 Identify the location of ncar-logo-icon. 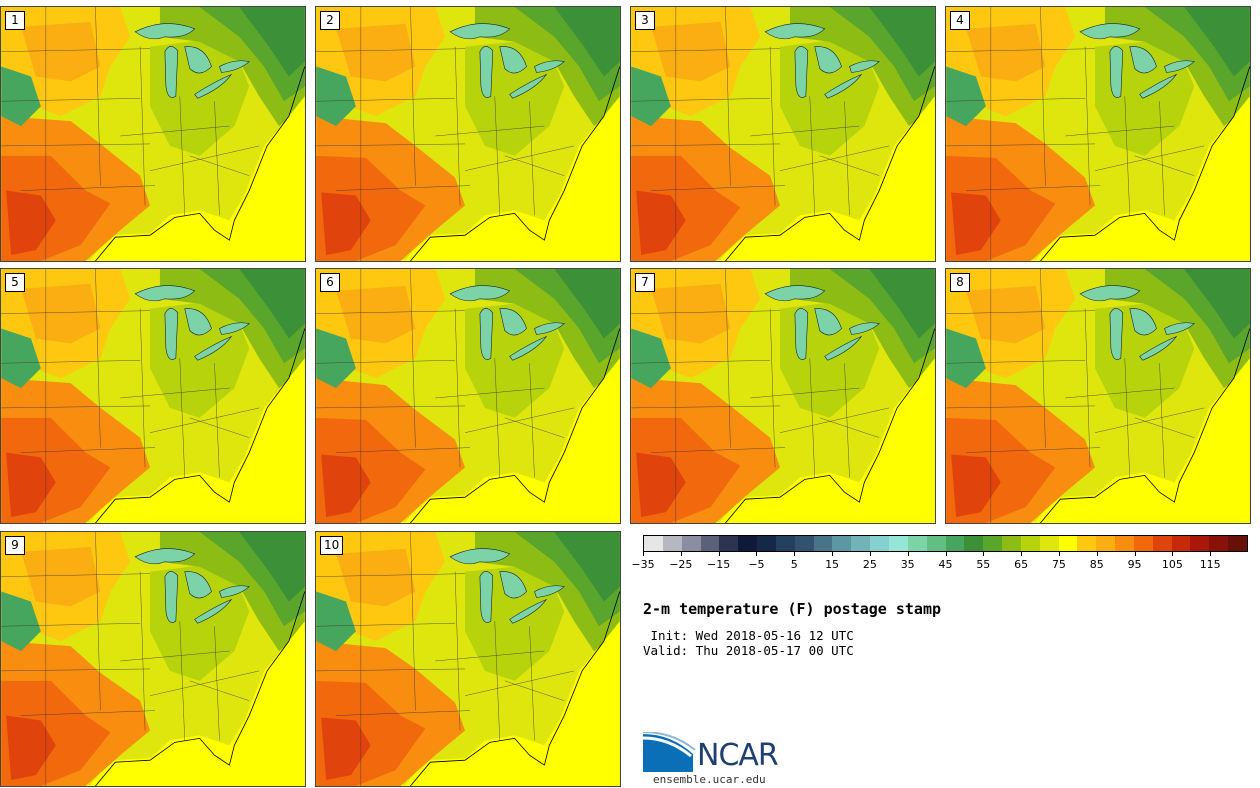
(718, 754).